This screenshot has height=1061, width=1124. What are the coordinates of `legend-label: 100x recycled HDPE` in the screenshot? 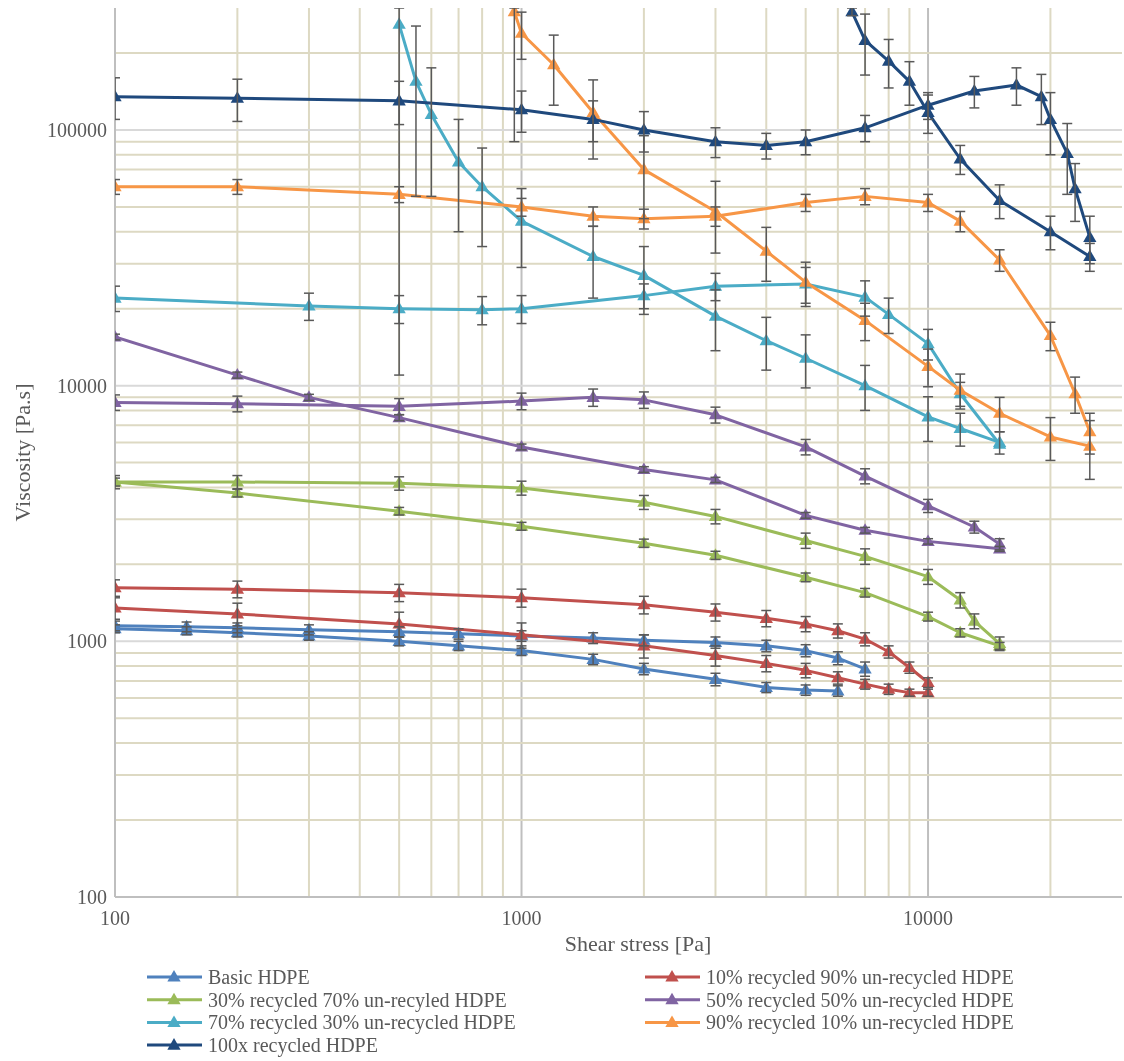 It's located at (293, 1046).